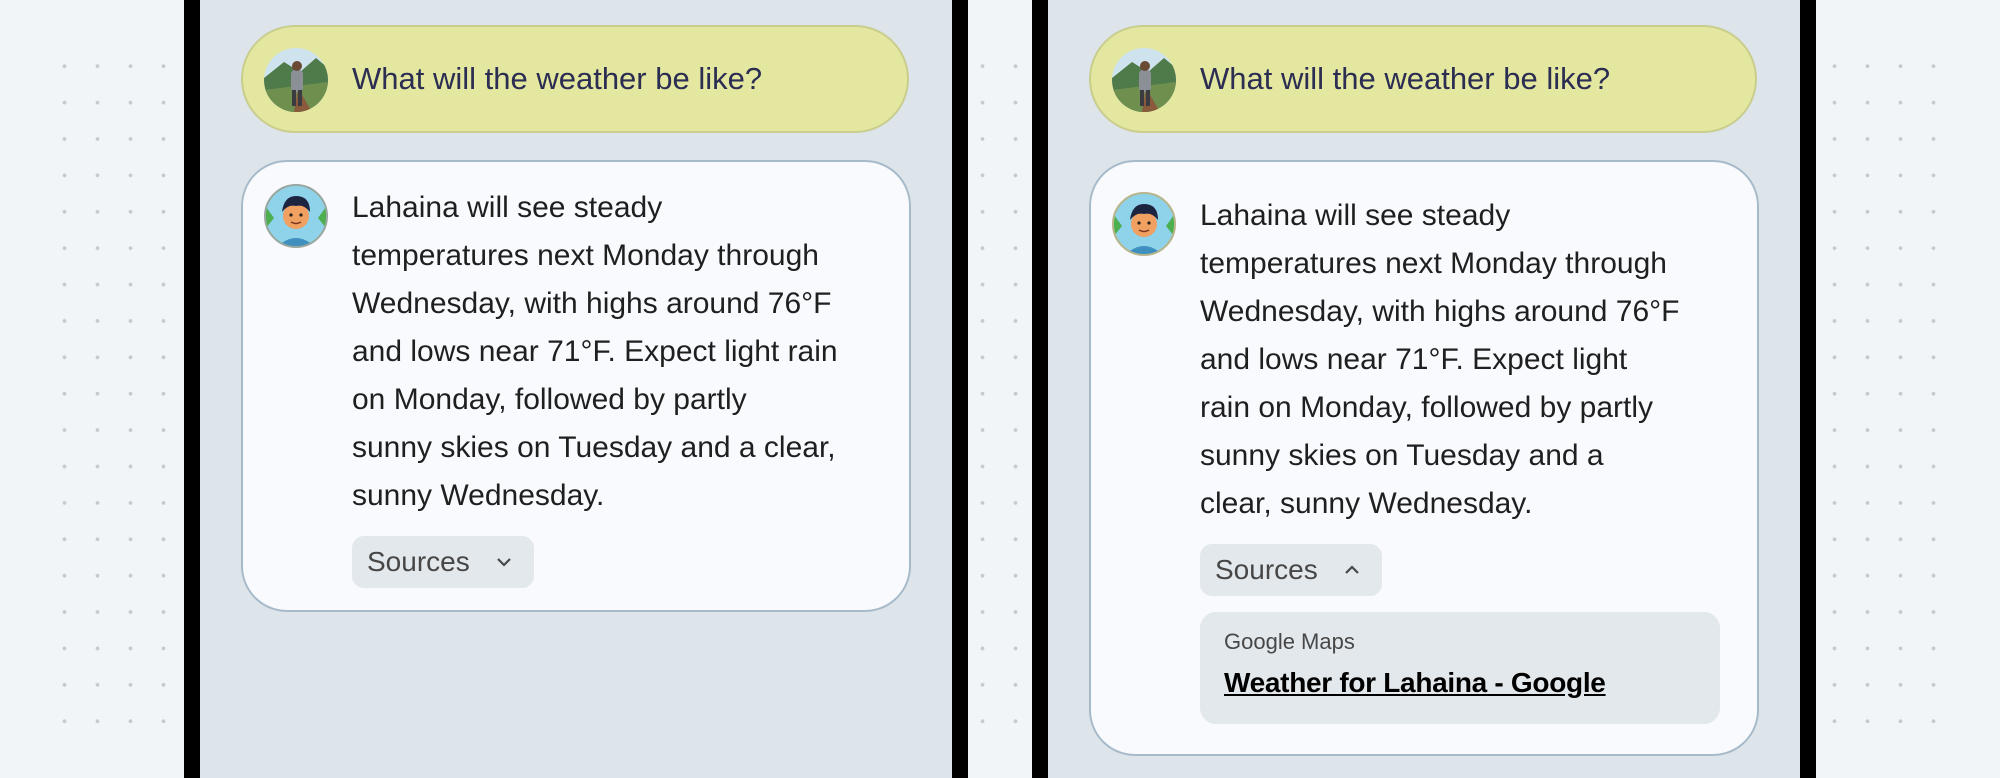 Image resolution: width=2000 pixels, height=778 pixels. I want to click on answer-line: and lows near 71°F. Expect light, so click(1414, 359).